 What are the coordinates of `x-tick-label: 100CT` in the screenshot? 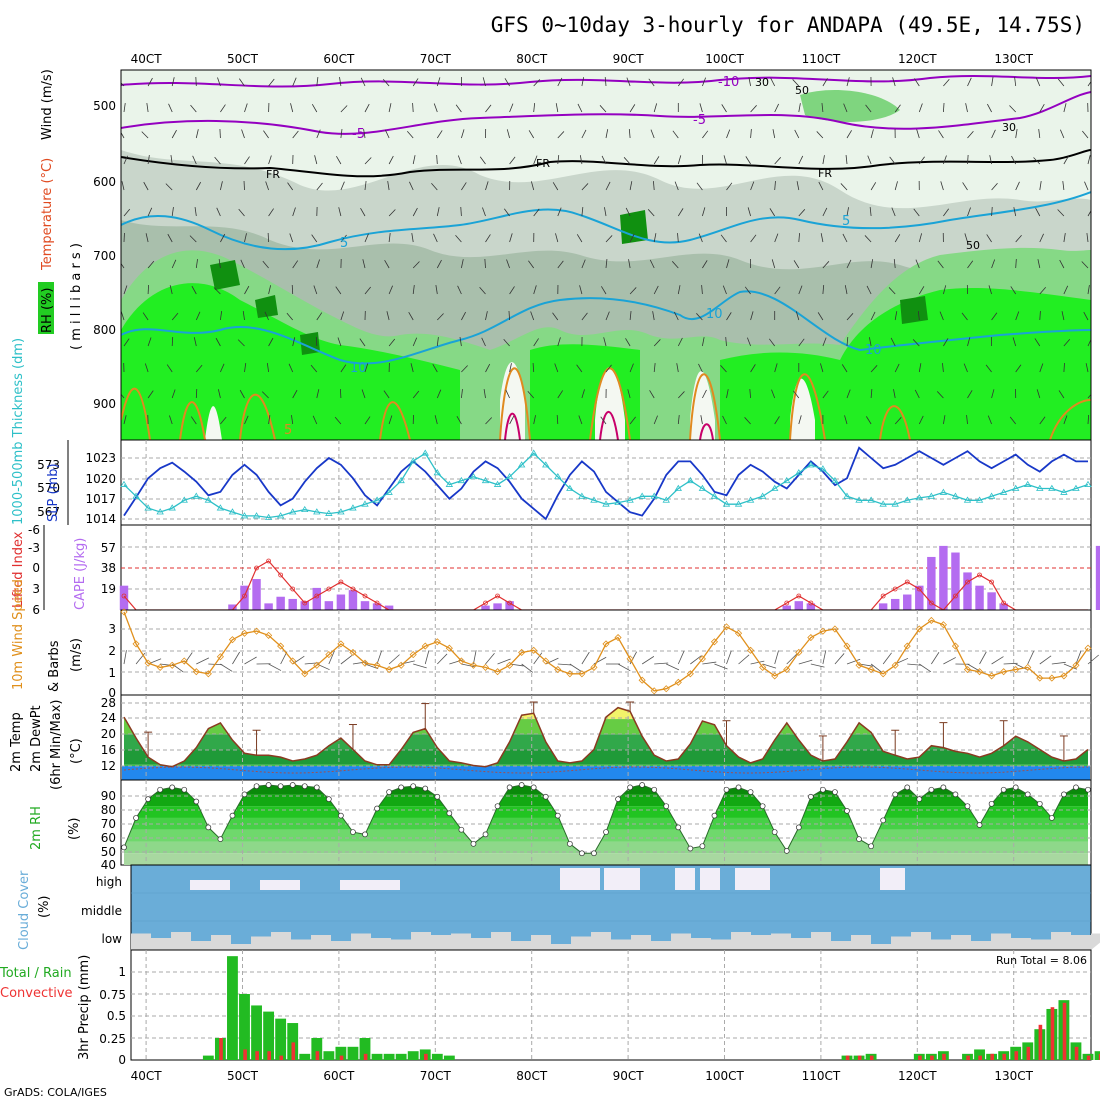 It's located at (724, 59).